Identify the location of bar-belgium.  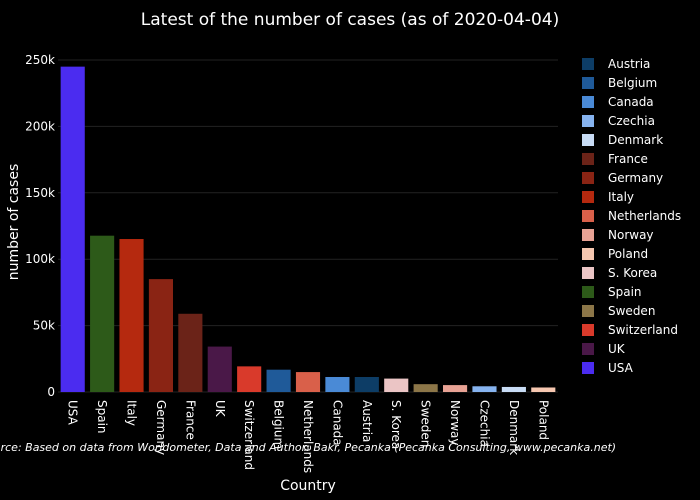
(278, 380).